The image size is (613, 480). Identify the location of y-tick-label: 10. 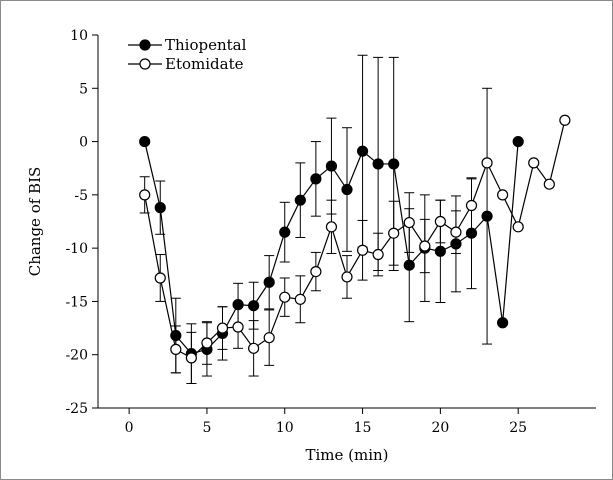
(79, 36).